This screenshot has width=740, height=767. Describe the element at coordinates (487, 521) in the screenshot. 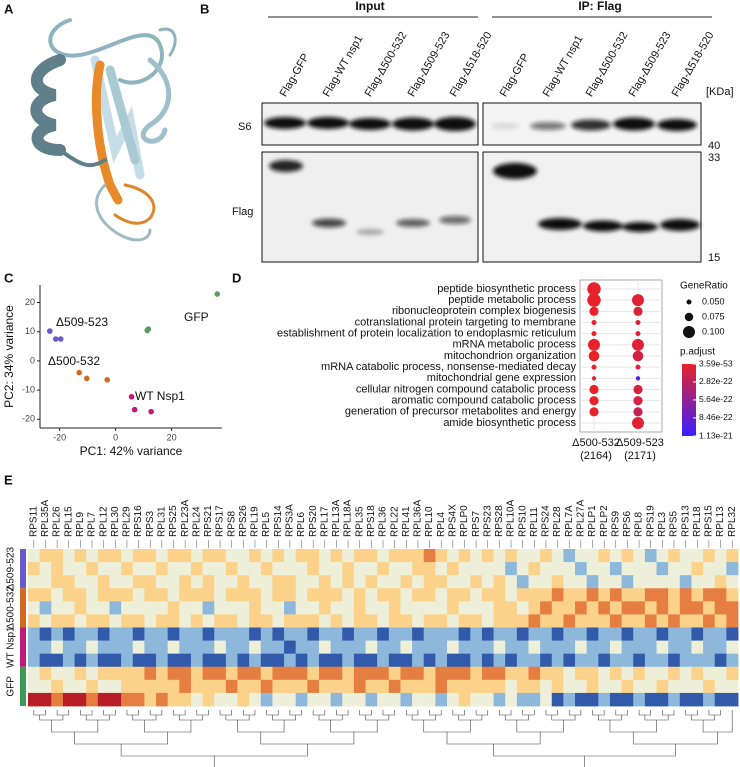

I see `column-label: RPS23` at that location.